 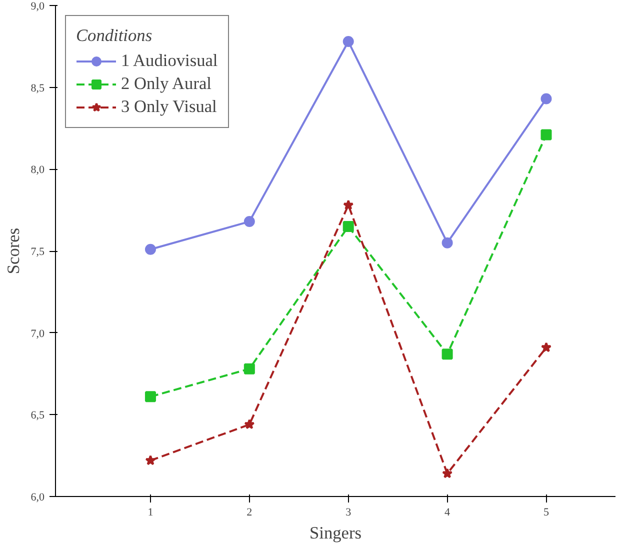 I want to click on y-axis-title: Scores, so click(x=13, y=251).